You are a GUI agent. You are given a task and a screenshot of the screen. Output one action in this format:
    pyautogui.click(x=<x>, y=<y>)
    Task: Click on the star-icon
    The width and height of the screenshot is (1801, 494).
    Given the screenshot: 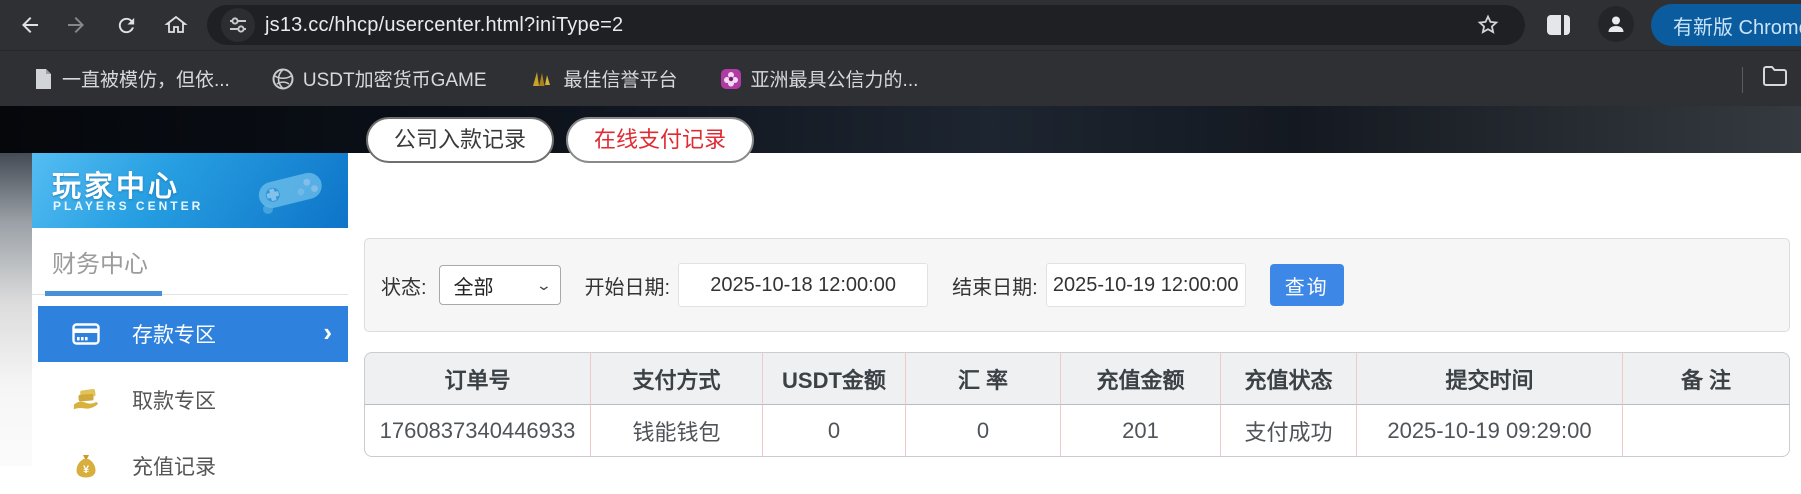 What is the action you would take?
    pyautogui.click(x=1488, y=24)
    